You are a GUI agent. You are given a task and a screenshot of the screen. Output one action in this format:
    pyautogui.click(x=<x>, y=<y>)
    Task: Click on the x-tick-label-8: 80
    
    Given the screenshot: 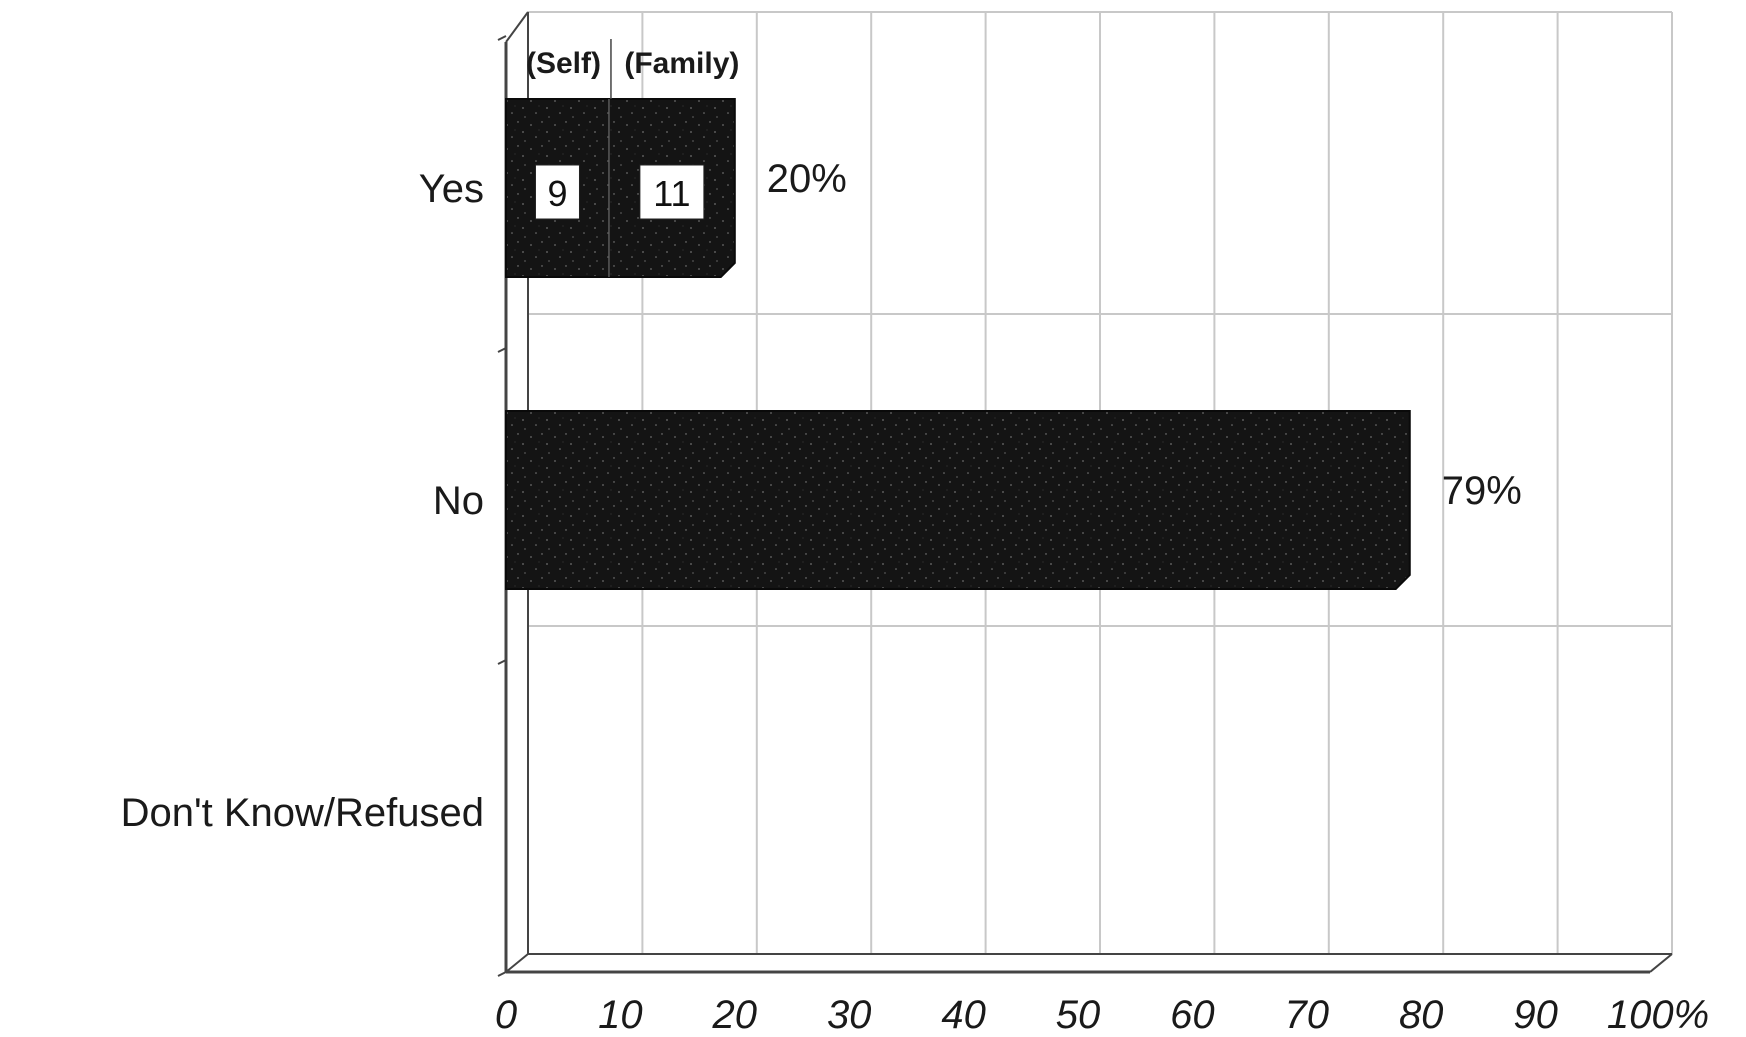 What is the action you would take?
    pyautogui.click(x=1421, y=1015)
    